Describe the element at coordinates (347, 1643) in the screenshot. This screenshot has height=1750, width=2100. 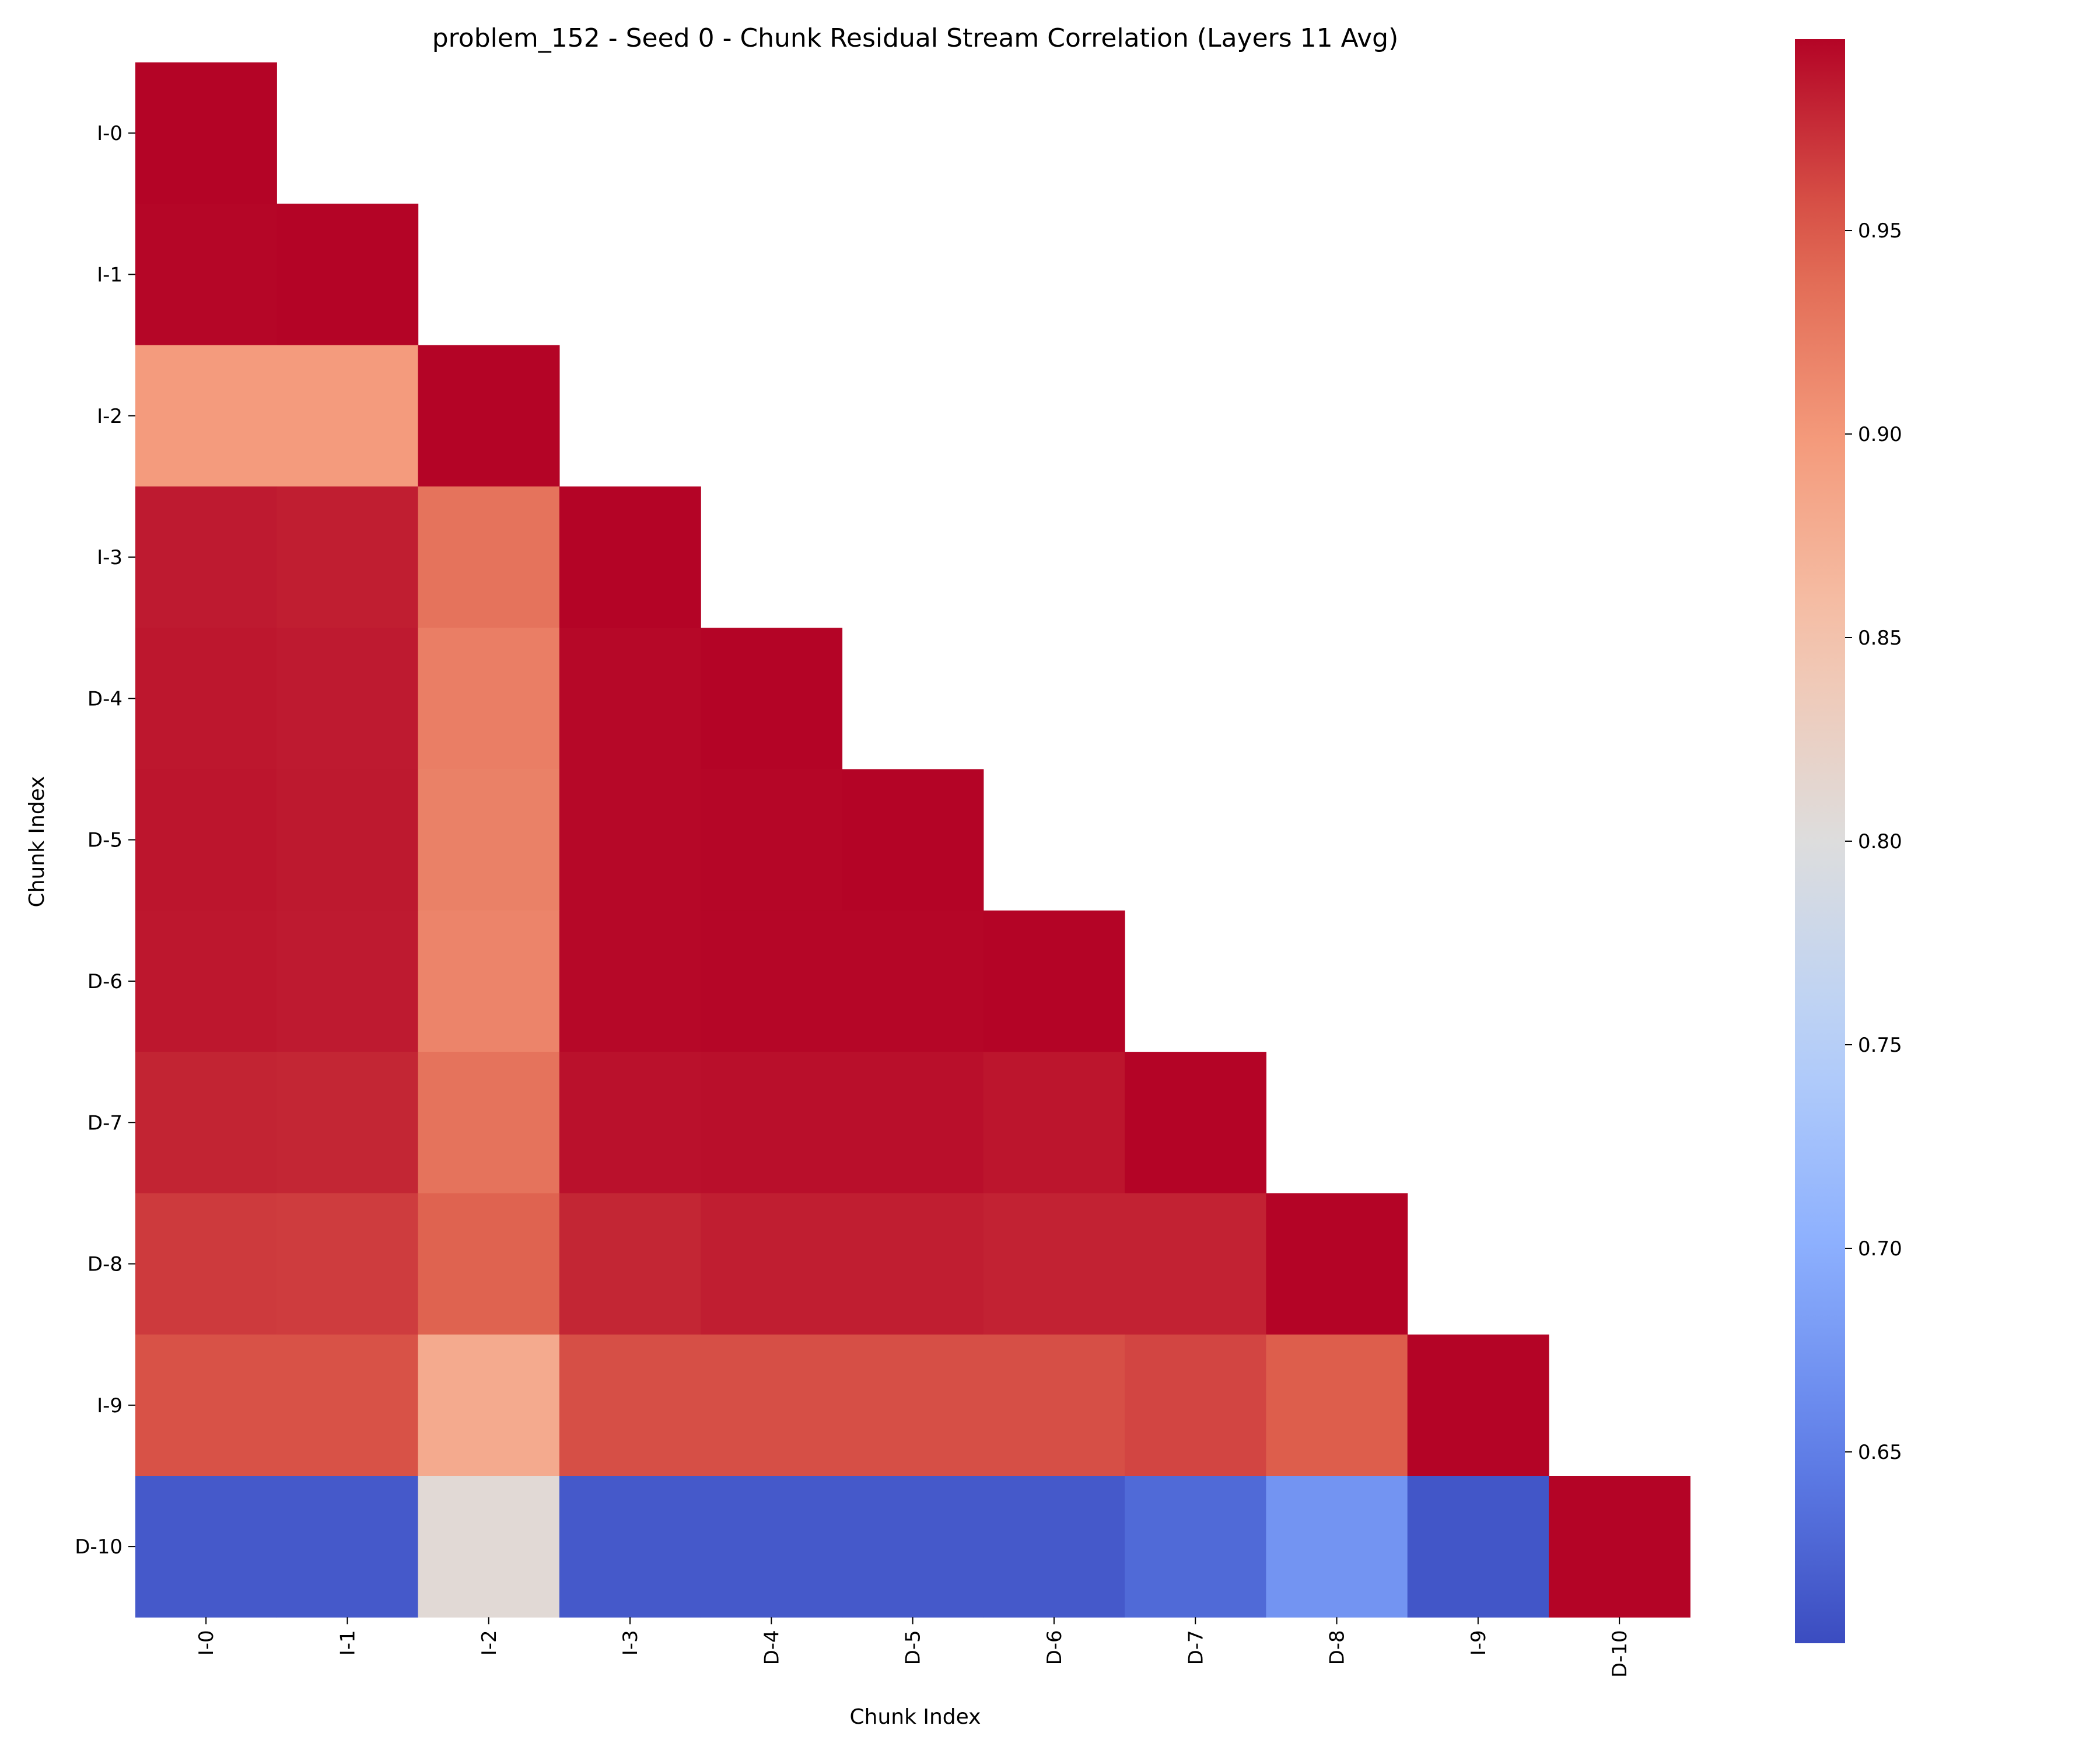
I see `x-tick-label-I-1: I-1` at that location.